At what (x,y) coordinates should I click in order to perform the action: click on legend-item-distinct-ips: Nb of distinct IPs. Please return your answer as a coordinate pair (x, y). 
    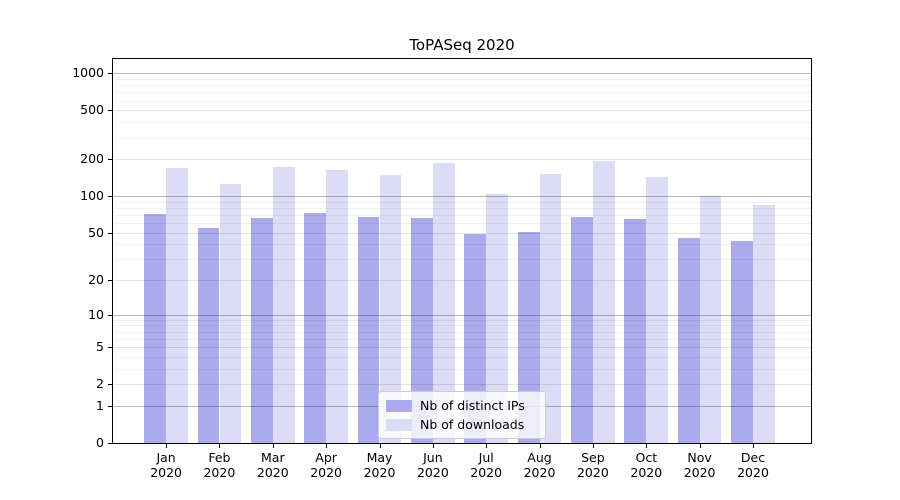
    Looking at the image, I should click on (461, 405).